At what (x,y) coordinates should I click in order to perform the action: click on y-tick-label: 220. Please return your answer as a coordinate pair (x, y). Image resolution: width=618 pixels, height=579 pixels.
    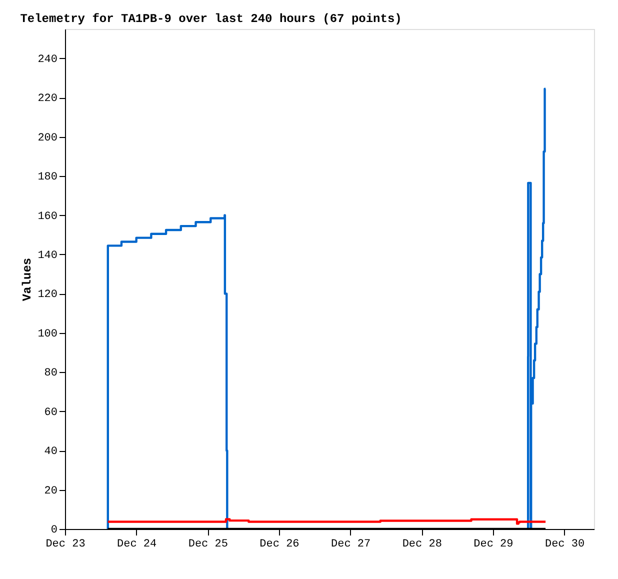
    Looking at the image, I should click on (48, 99).